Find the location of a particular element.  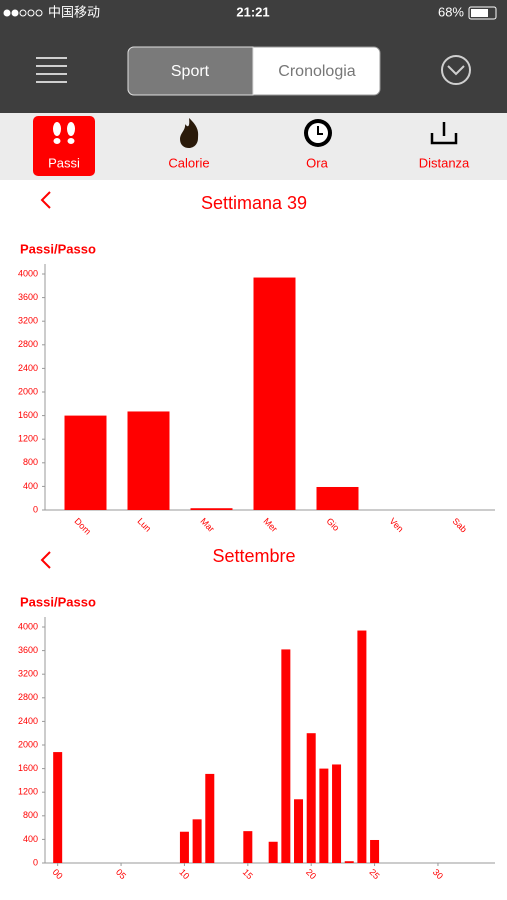

x-tick-label: 25 is located at coordinates (374, 874).